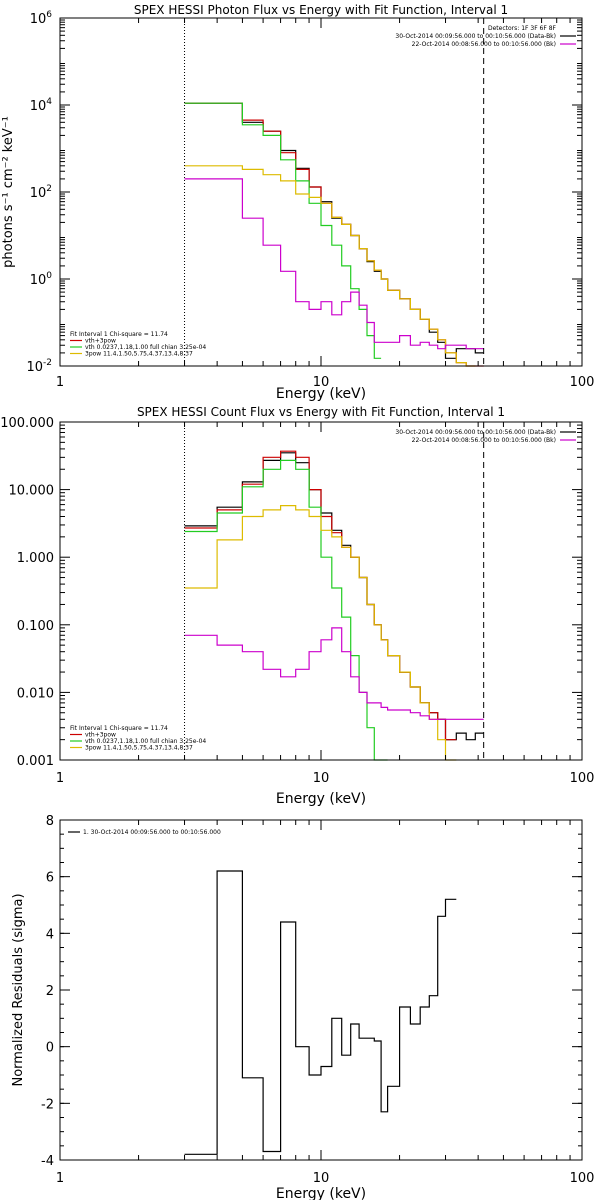 The image size is (600, 1200). I want to click on y-tick-label: 4, so click(50, 934).